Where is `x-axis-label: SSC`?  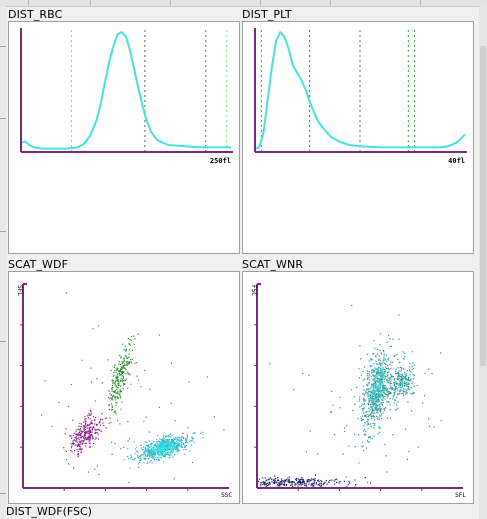 x-axis-label: SSC is located at coordinates (226, 495).